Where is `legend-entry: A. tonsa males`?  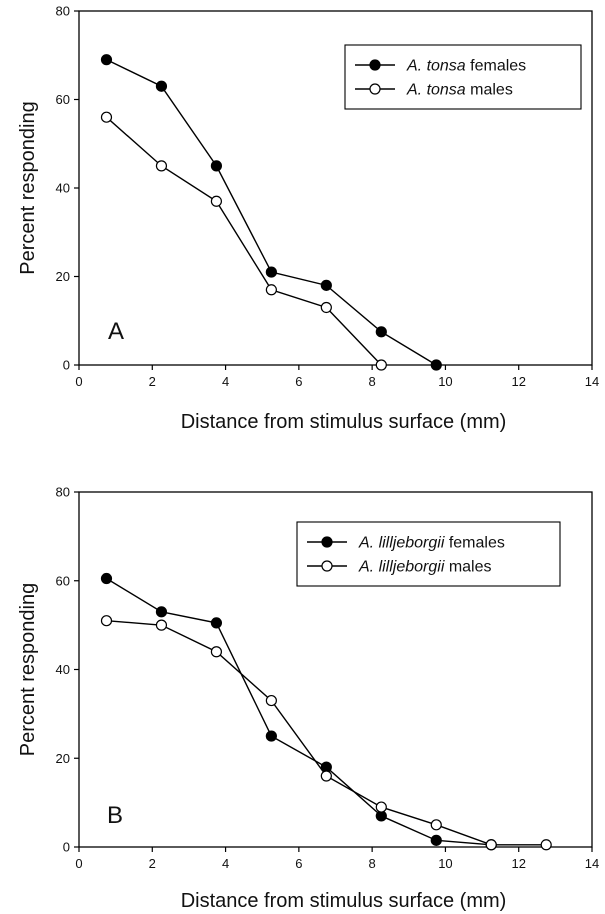
legend-entry: A. tonsa males is located at coordinates (459, 90).